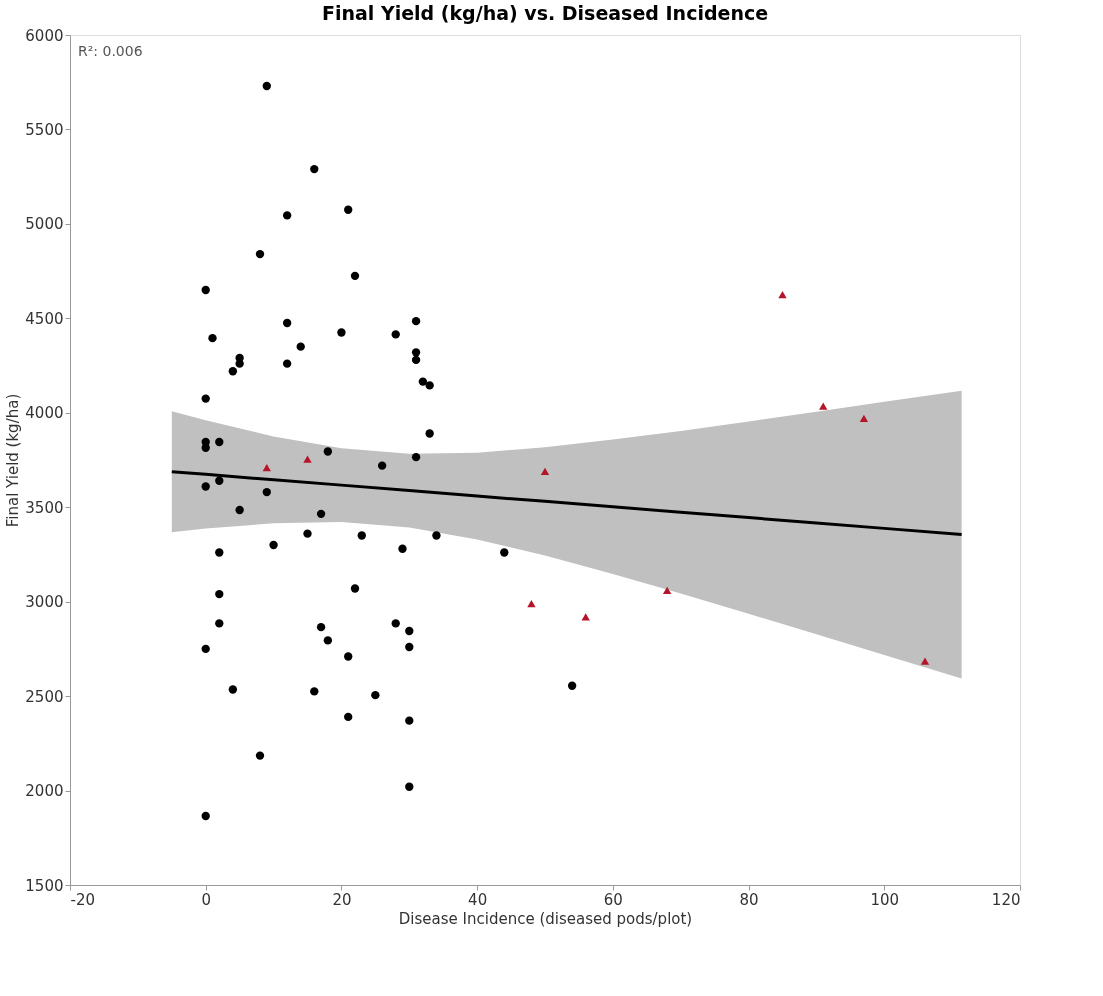 Image resolution: width=1103 pixels, height=996 pixels. Describe the element at coordinates (206, 899) in the screenshot. I see `x-tick-label: 0` at that location.